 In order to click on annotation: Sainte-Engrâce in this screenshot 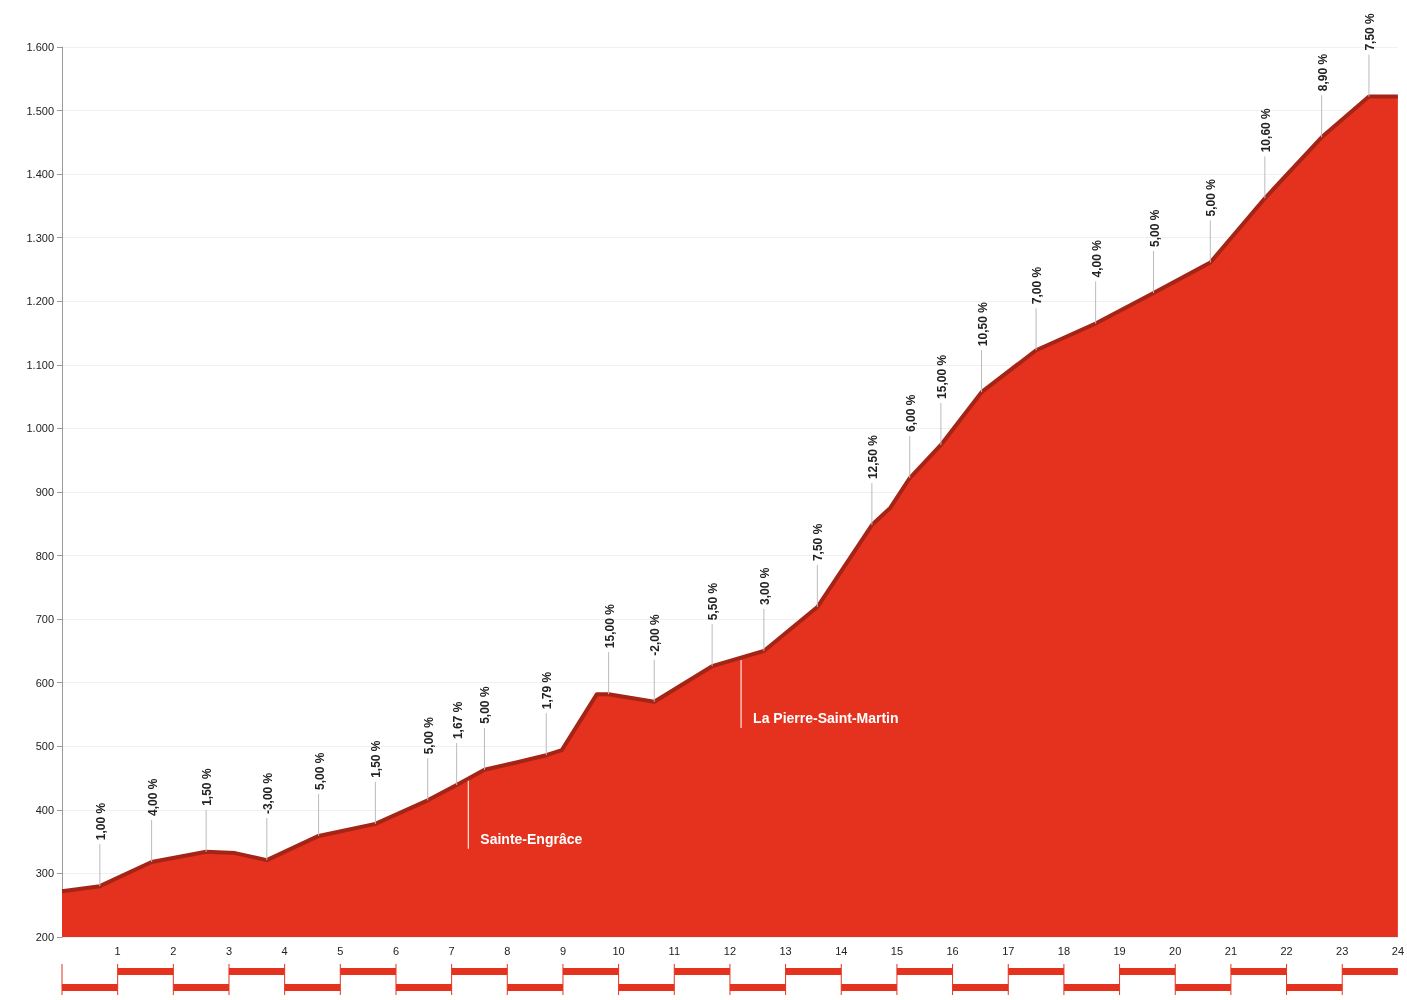, I will do `click(531, 838)`.